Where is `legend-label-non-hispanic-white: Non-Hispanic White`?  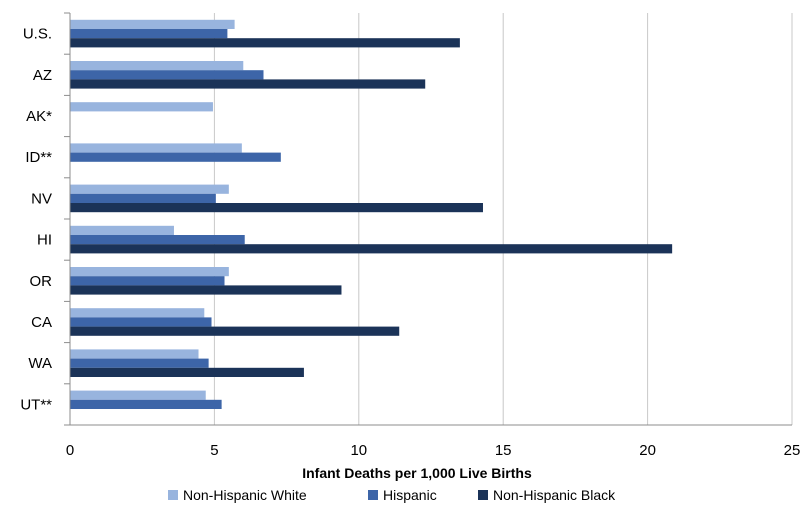
legend-label-non-hispanic-white: Non-Hispanic White is located at coordinates (245, 495).